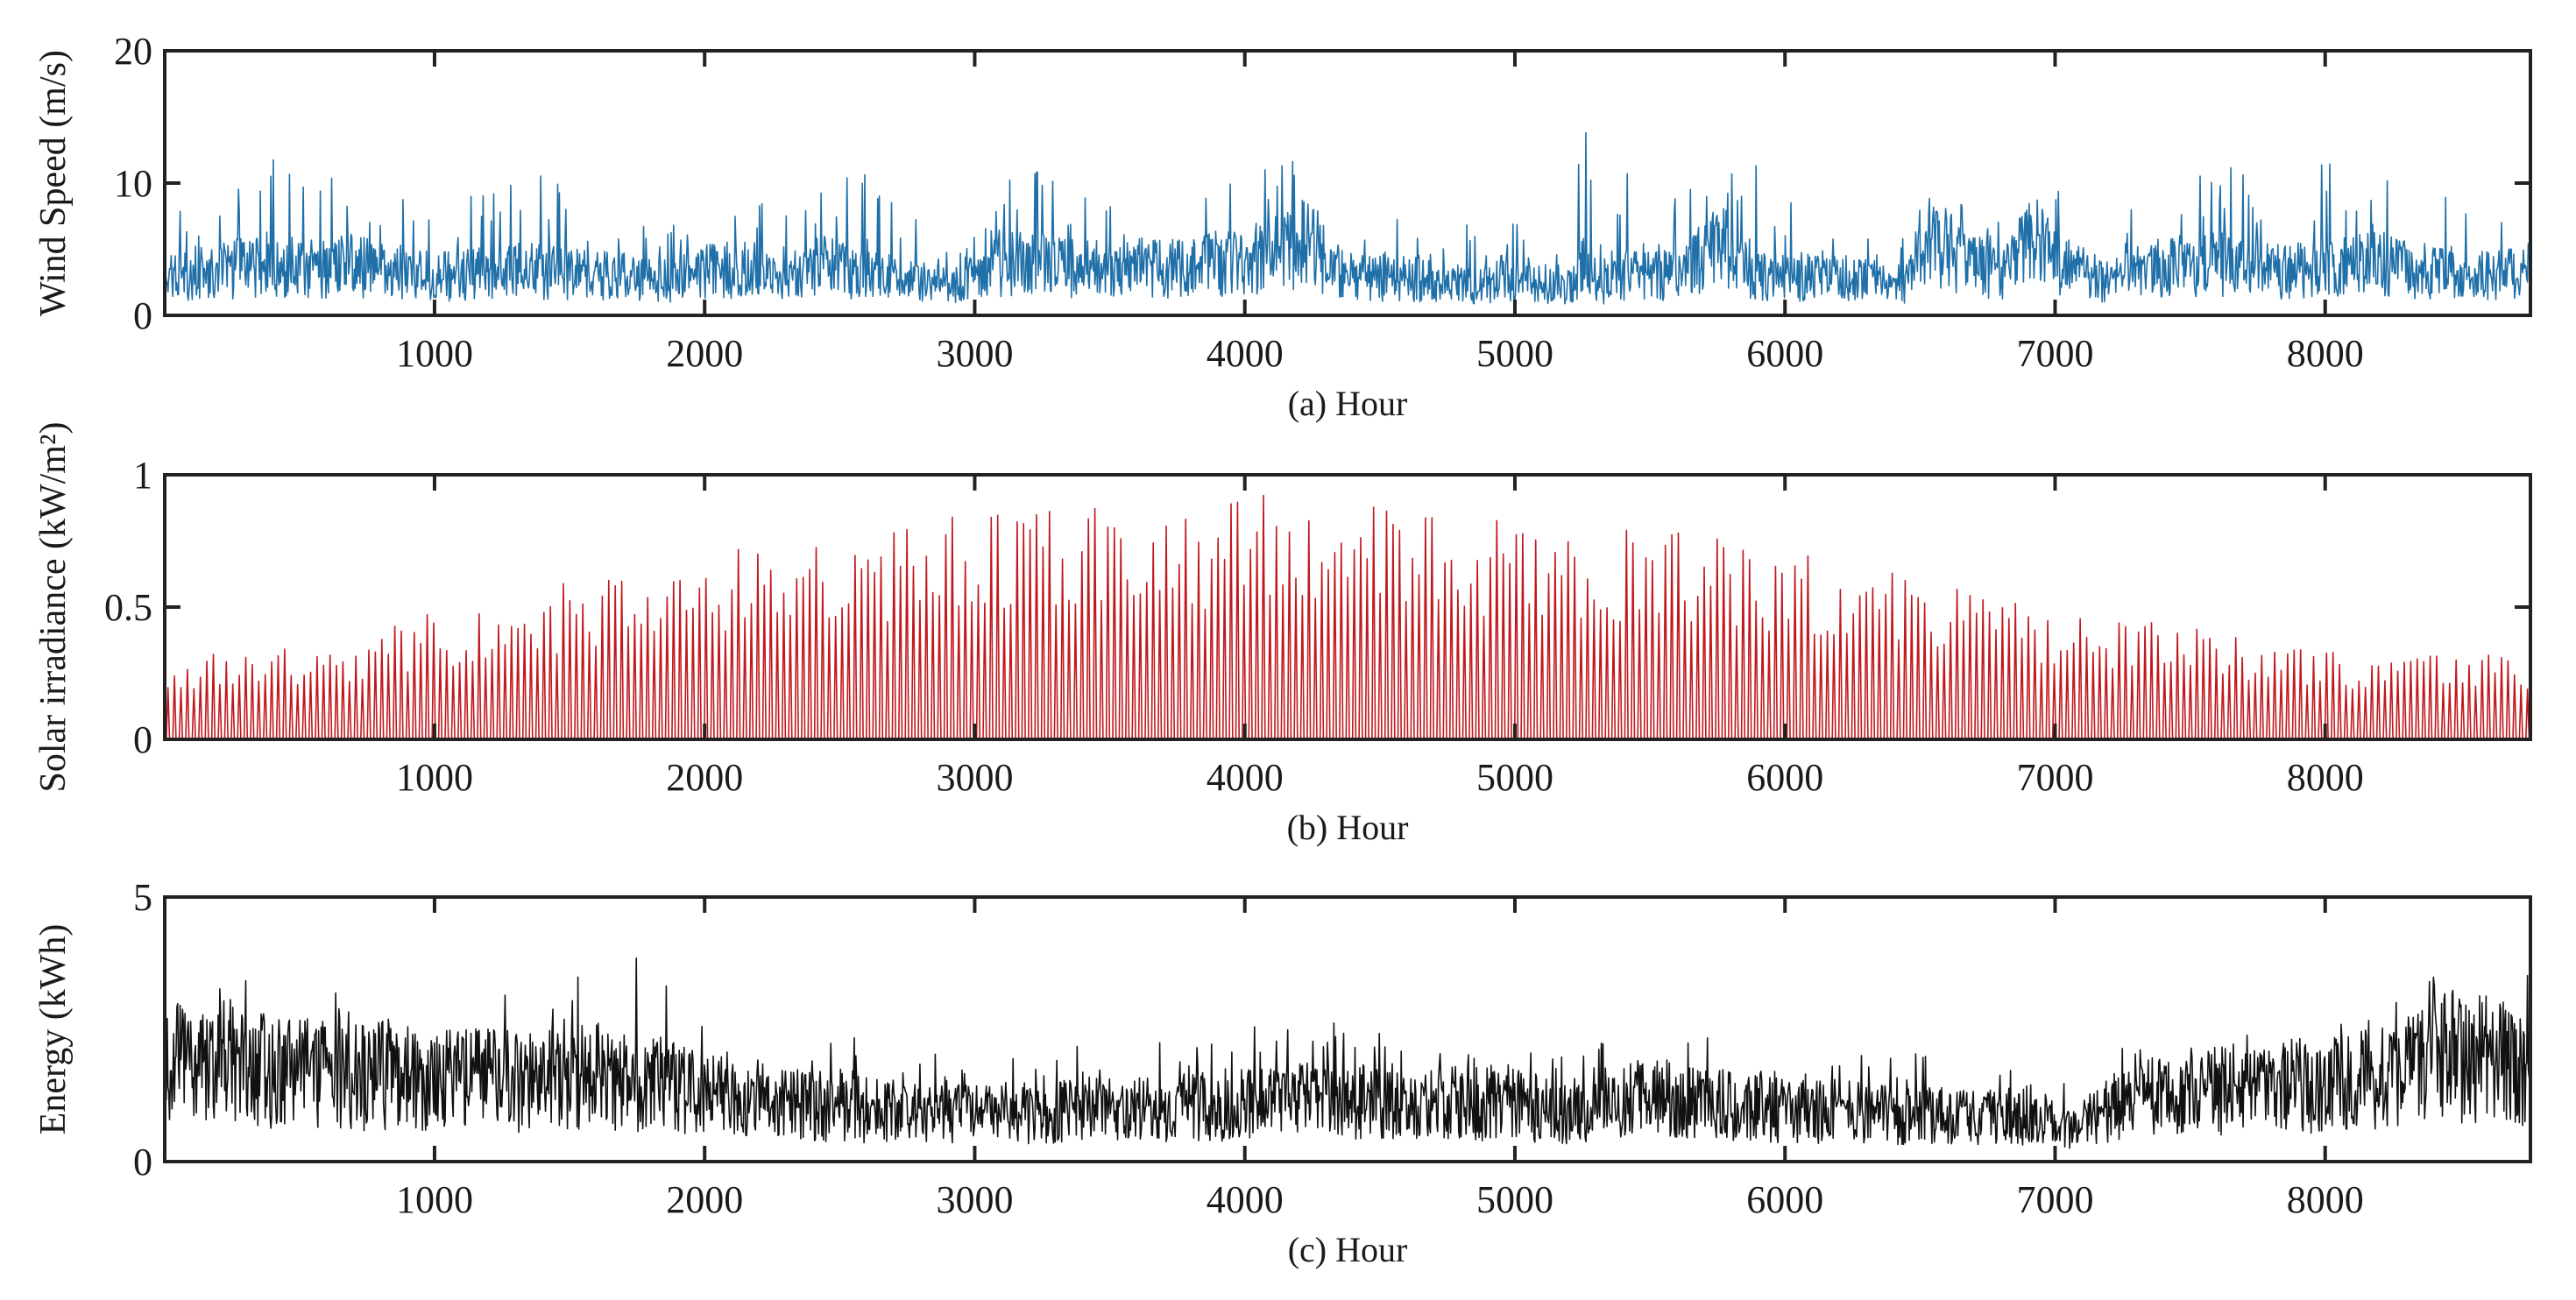 The height and width of the screenshot is (1300, 2576). Describe the element at coordinates (133, 51) in the screenshot. I see `y-tick-label: 20` at that location.